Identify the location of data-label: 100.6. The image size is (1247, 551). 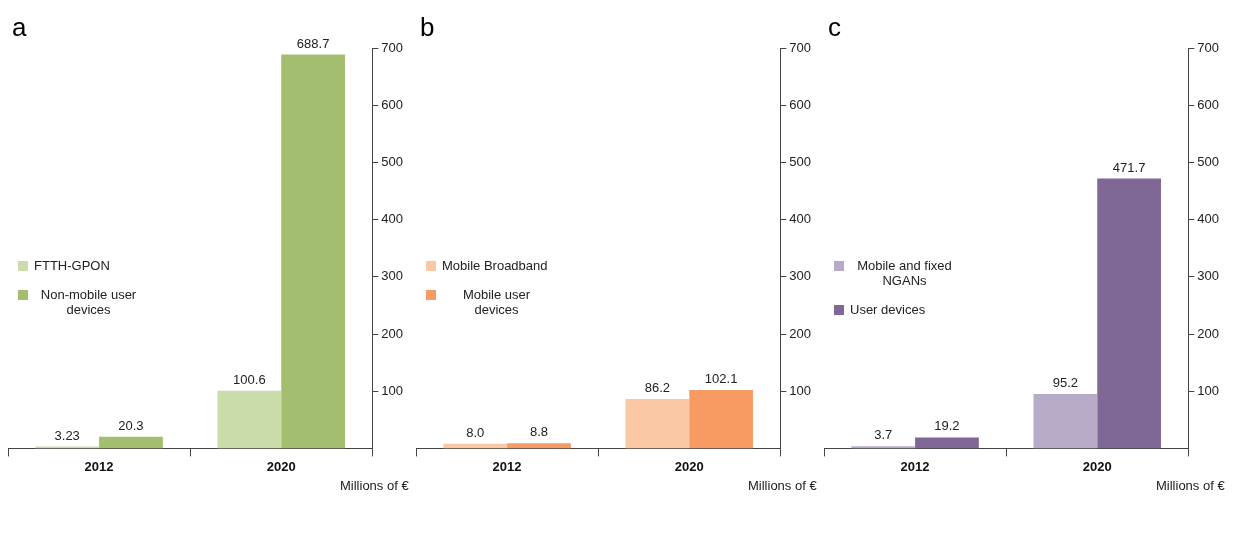
(249, 379).